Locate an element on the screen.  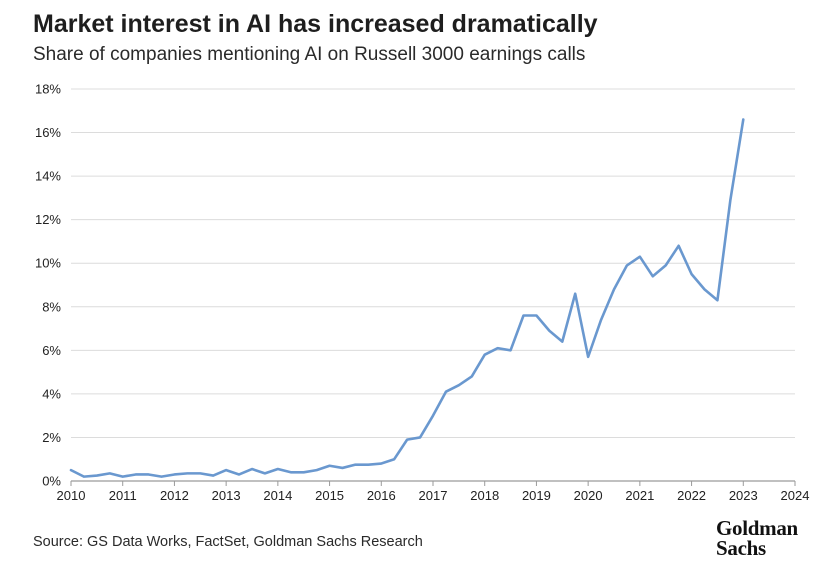
y-tick-label: 4% is located at coordinates (51, 393).